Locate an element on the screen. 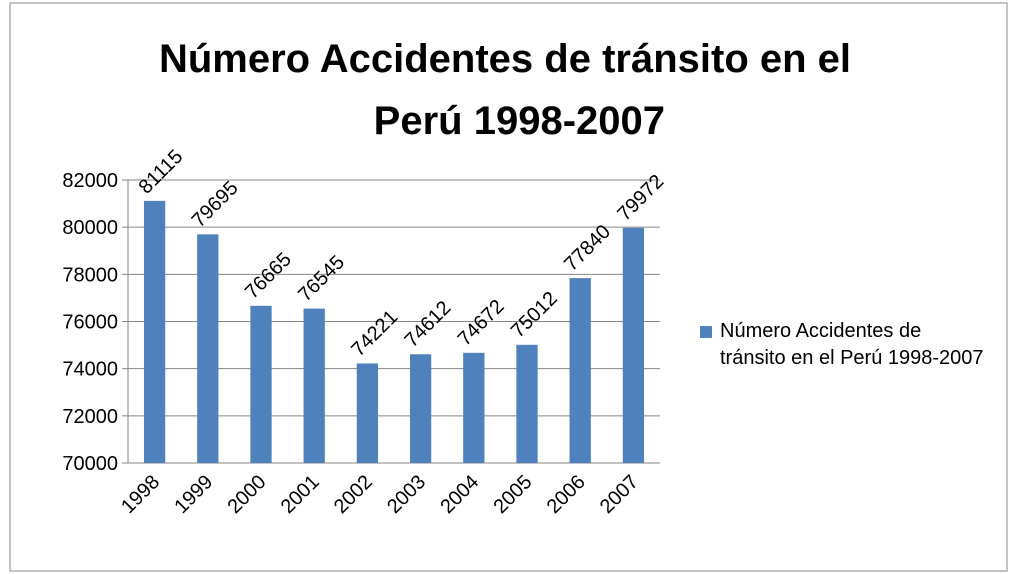 The height and width of the screenshot is (574, 1011). y-tick-label: 82000 is located at coordinates (90, 181).